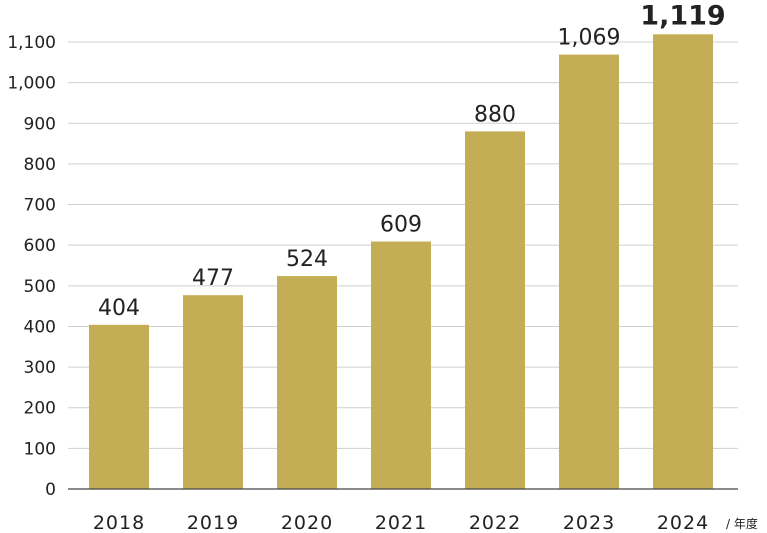 The image size is (767, 533). Describe the element at coordinates (40, 206) in the screenshot. I see `y-tick-label: 700` at that location.